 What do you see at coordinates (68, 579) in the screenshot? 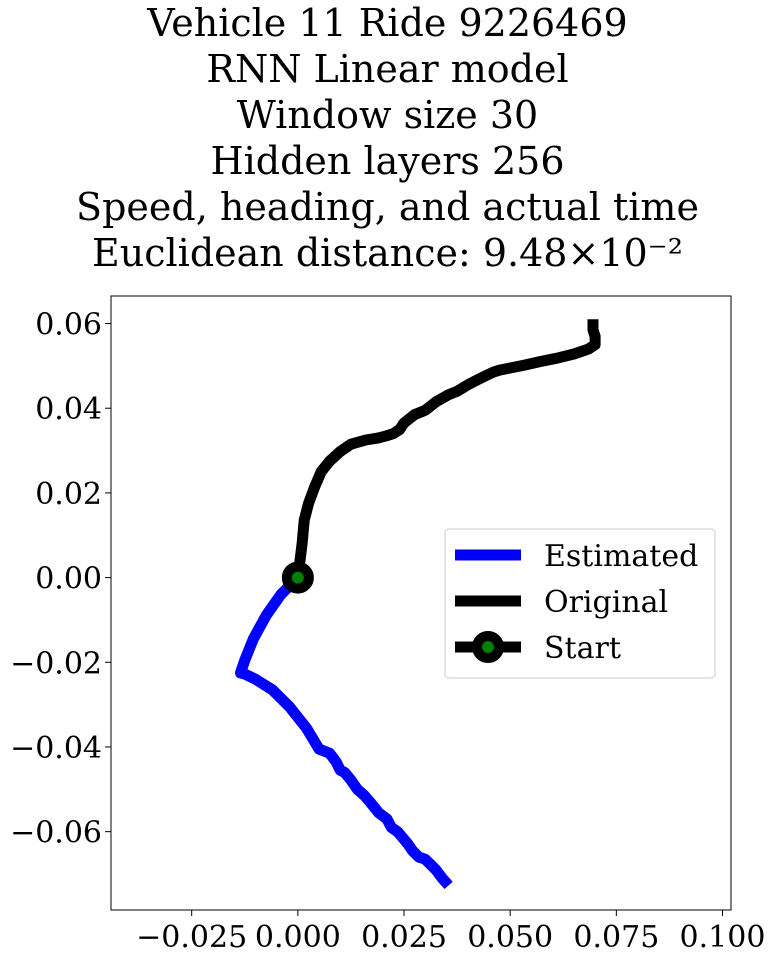
I see `y-tick-label: 0.00` at bounding box center [68, 579].